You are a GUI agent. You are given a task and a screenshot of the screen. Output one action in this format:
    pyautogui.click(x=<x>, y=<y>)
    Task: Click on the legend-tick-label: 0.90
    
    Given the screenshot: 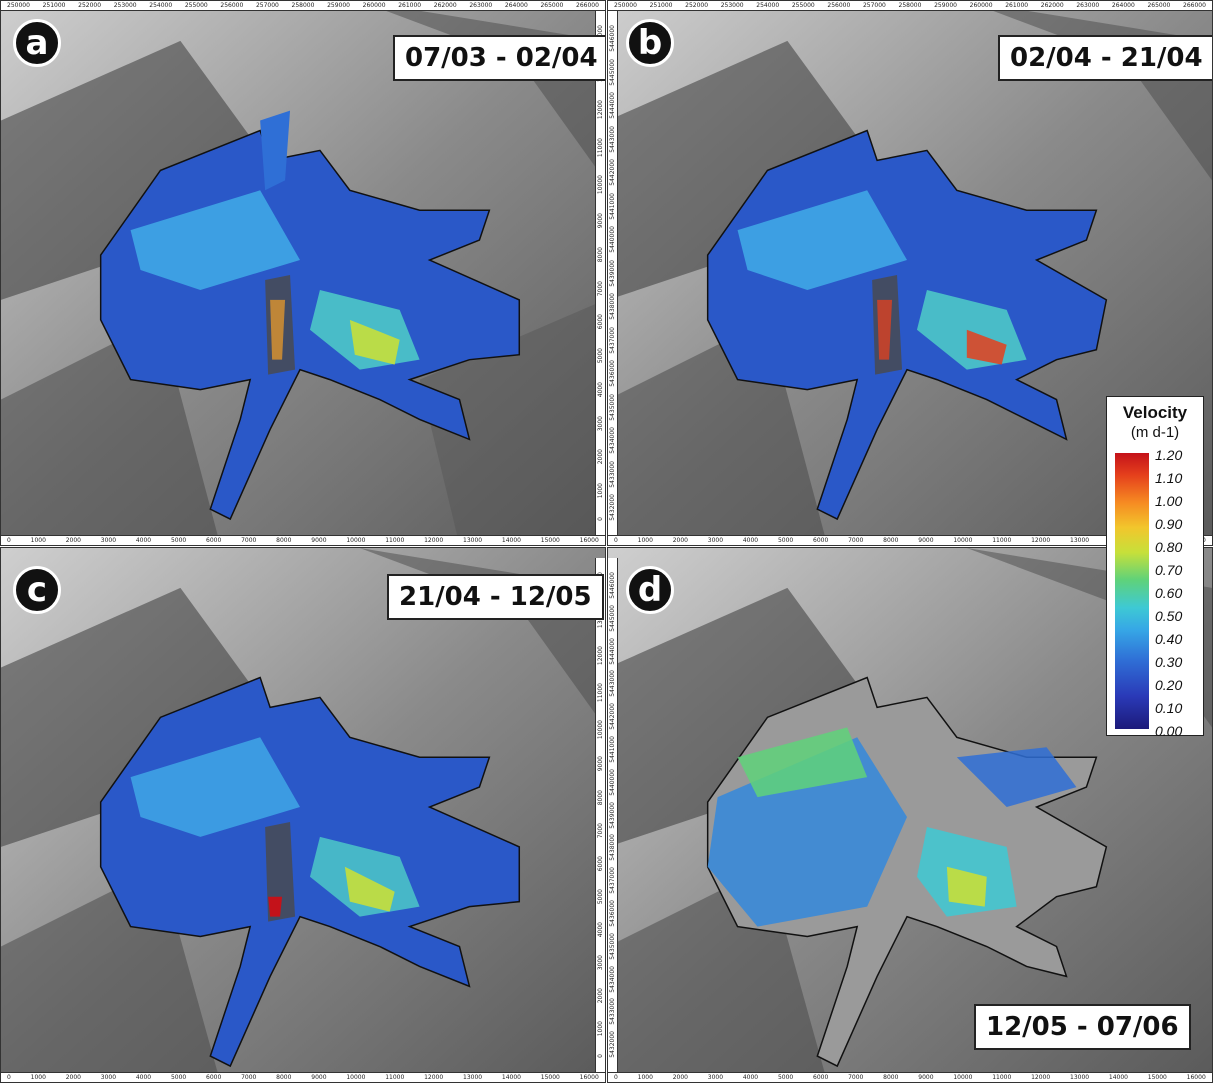 What is the action you would take?
    pyautogui.click(x=1169, y=524)
    